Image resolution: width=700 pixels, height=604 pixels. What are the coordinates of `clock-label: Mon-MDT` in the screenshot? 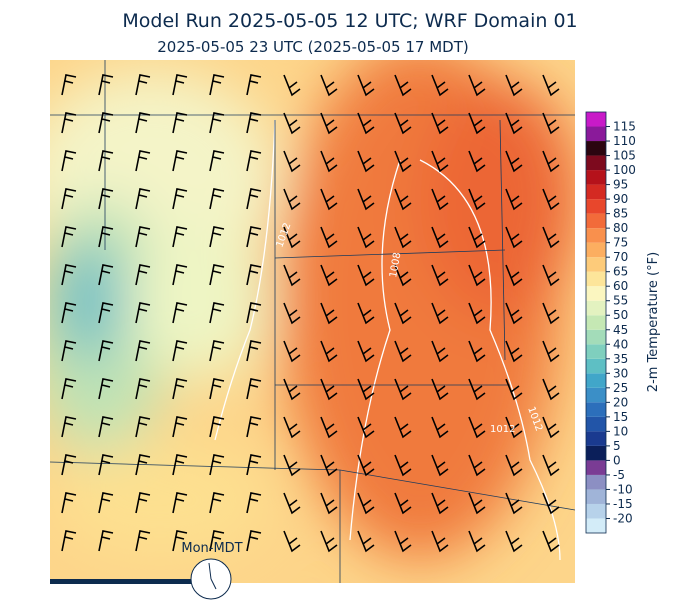 It's located at (211, 548).